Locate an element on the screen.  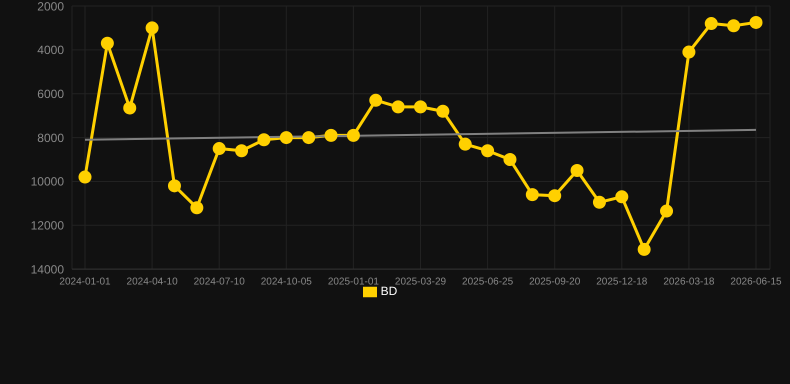
y-tick-label: 4000 is located at coordinates (50, 50).